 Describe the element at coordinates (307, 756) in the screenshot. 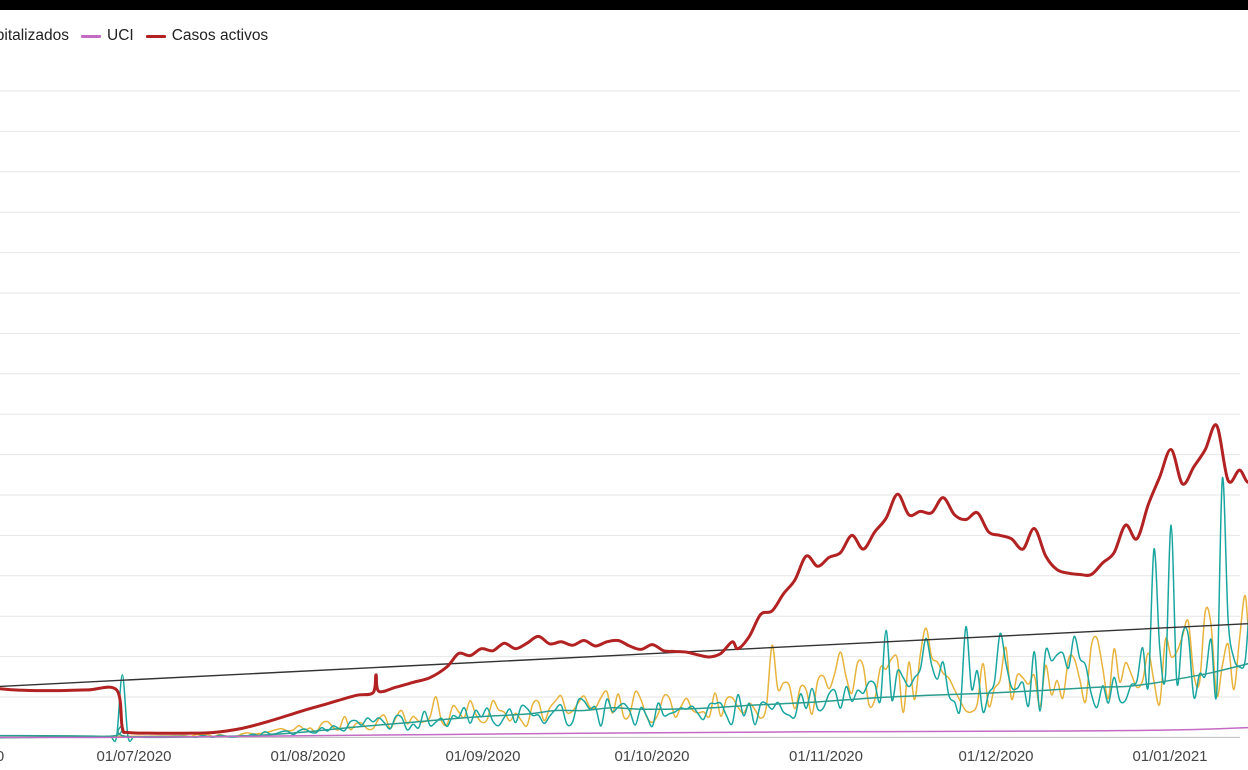

I see `x-tick-label: 01/08/2020` at that location.